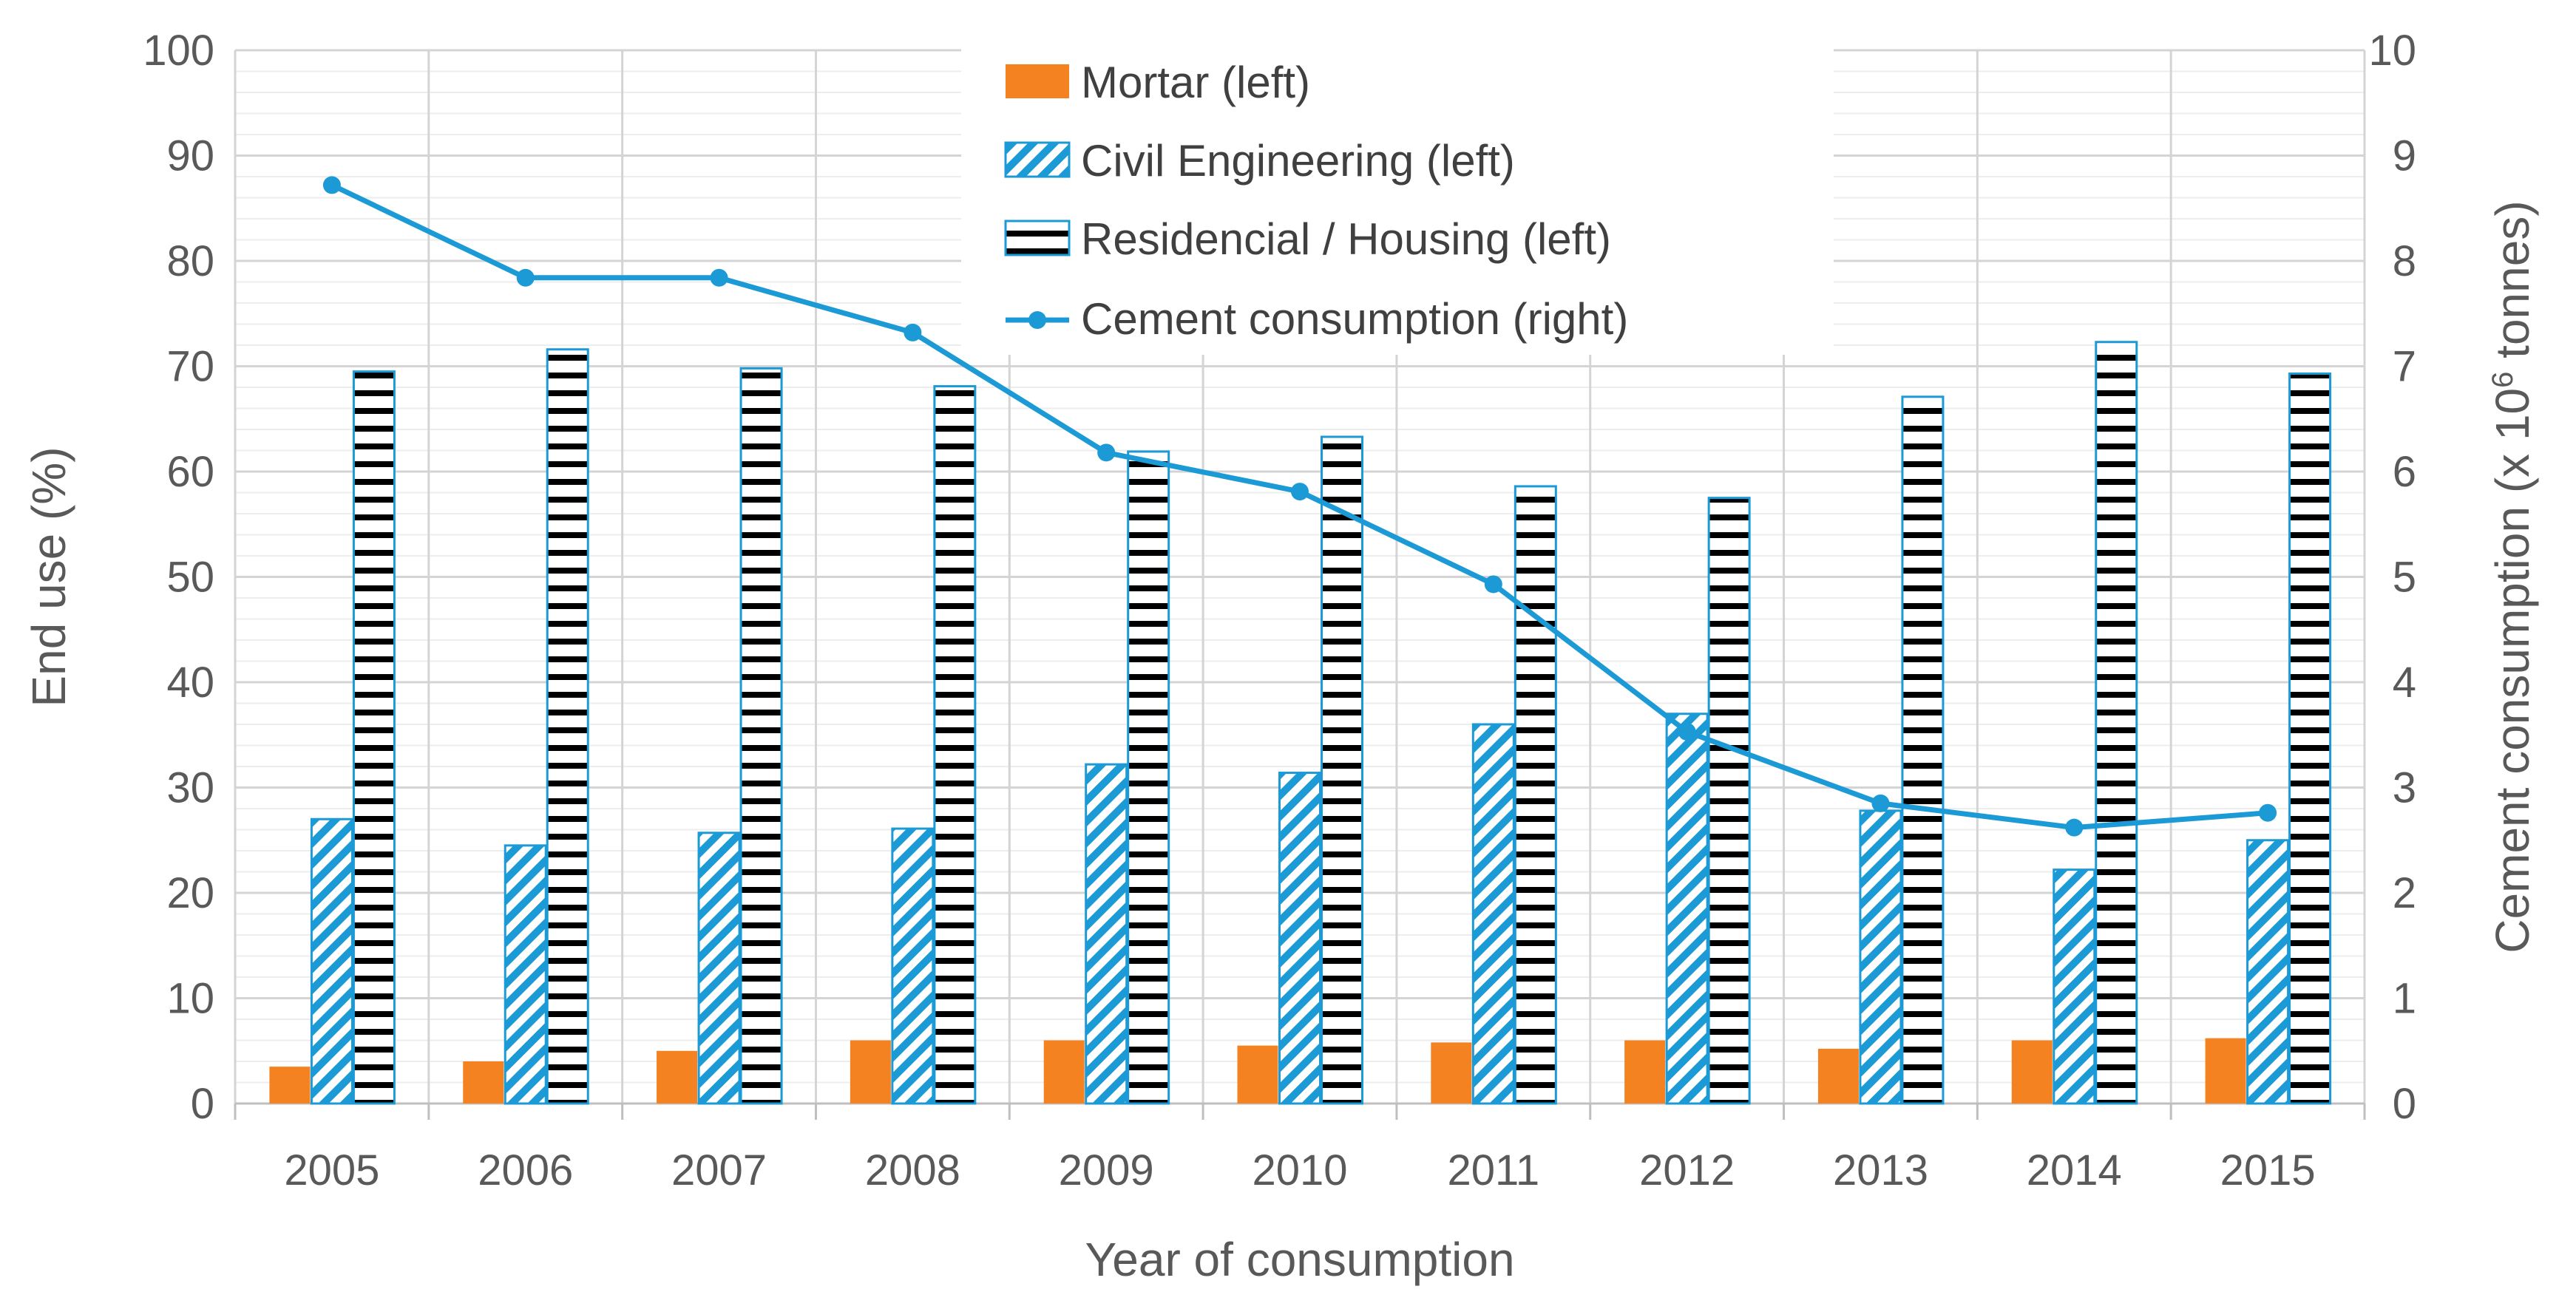 The image size is (2576, 1309). I want to click on legend-label-mortar: Mortar (left), so click(1195, 82).